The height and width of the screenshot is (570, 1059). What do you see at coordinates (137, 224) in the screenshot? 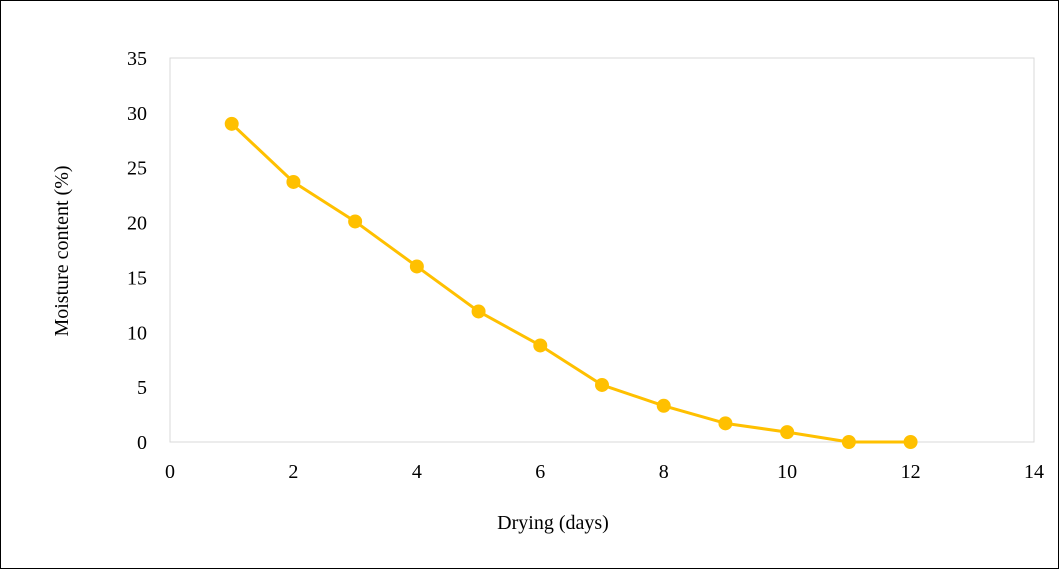
I see `y-tick-label: 20` at bounding box center [137, 224].